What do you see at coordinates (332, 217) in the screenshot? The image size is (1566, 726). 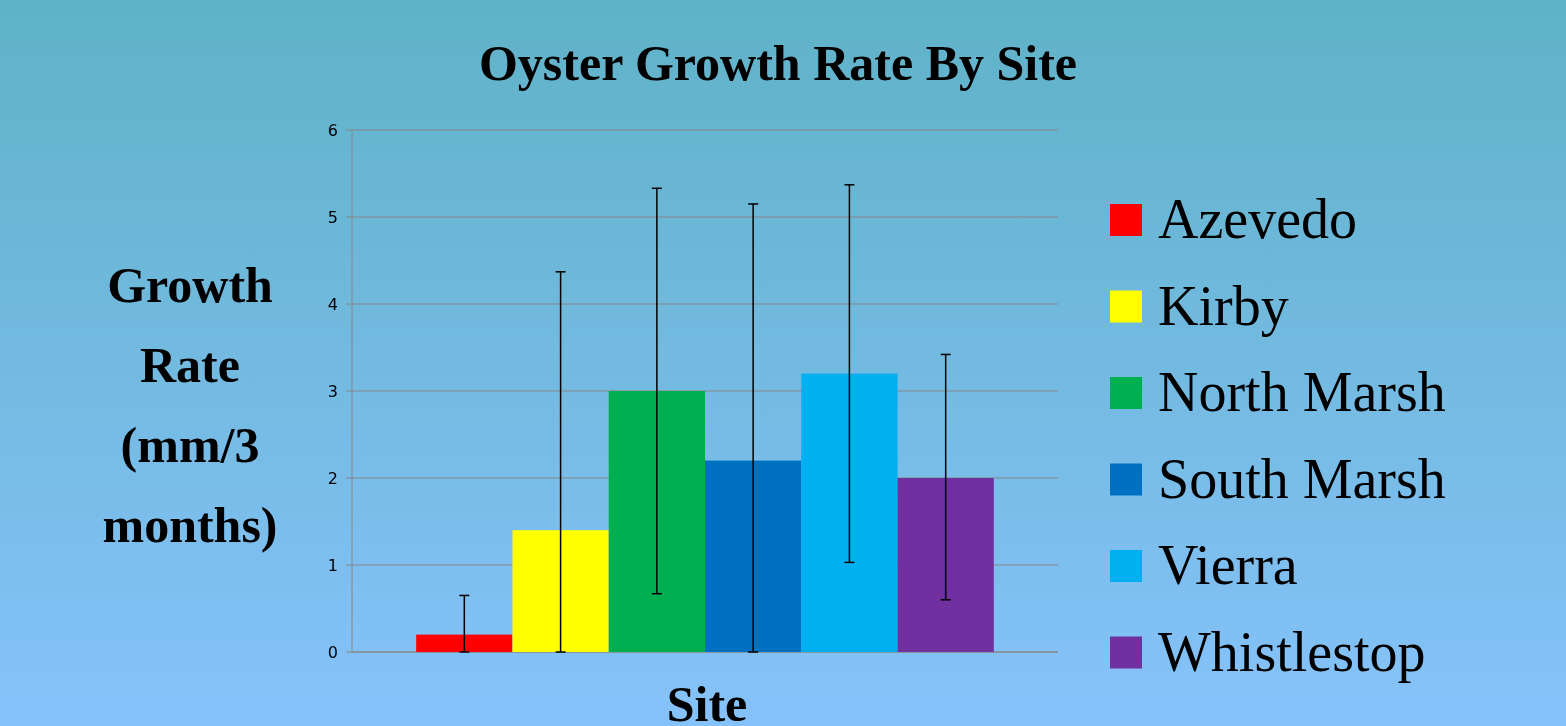 I see `y-tick-label: 5` at bounding box center [332, 217].